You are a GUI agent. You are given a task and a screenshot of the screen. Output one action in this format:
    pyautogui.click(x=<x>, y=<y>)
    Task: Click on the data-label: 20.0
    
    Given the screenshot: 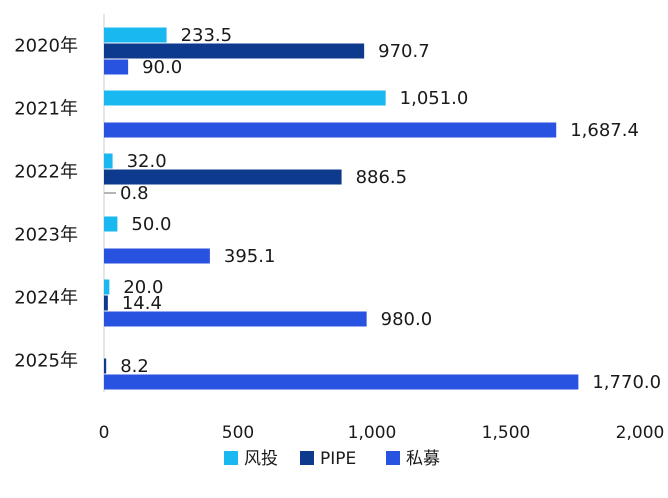 What is the action you would take?
    pyautogui.click(x=143, y=287)
    